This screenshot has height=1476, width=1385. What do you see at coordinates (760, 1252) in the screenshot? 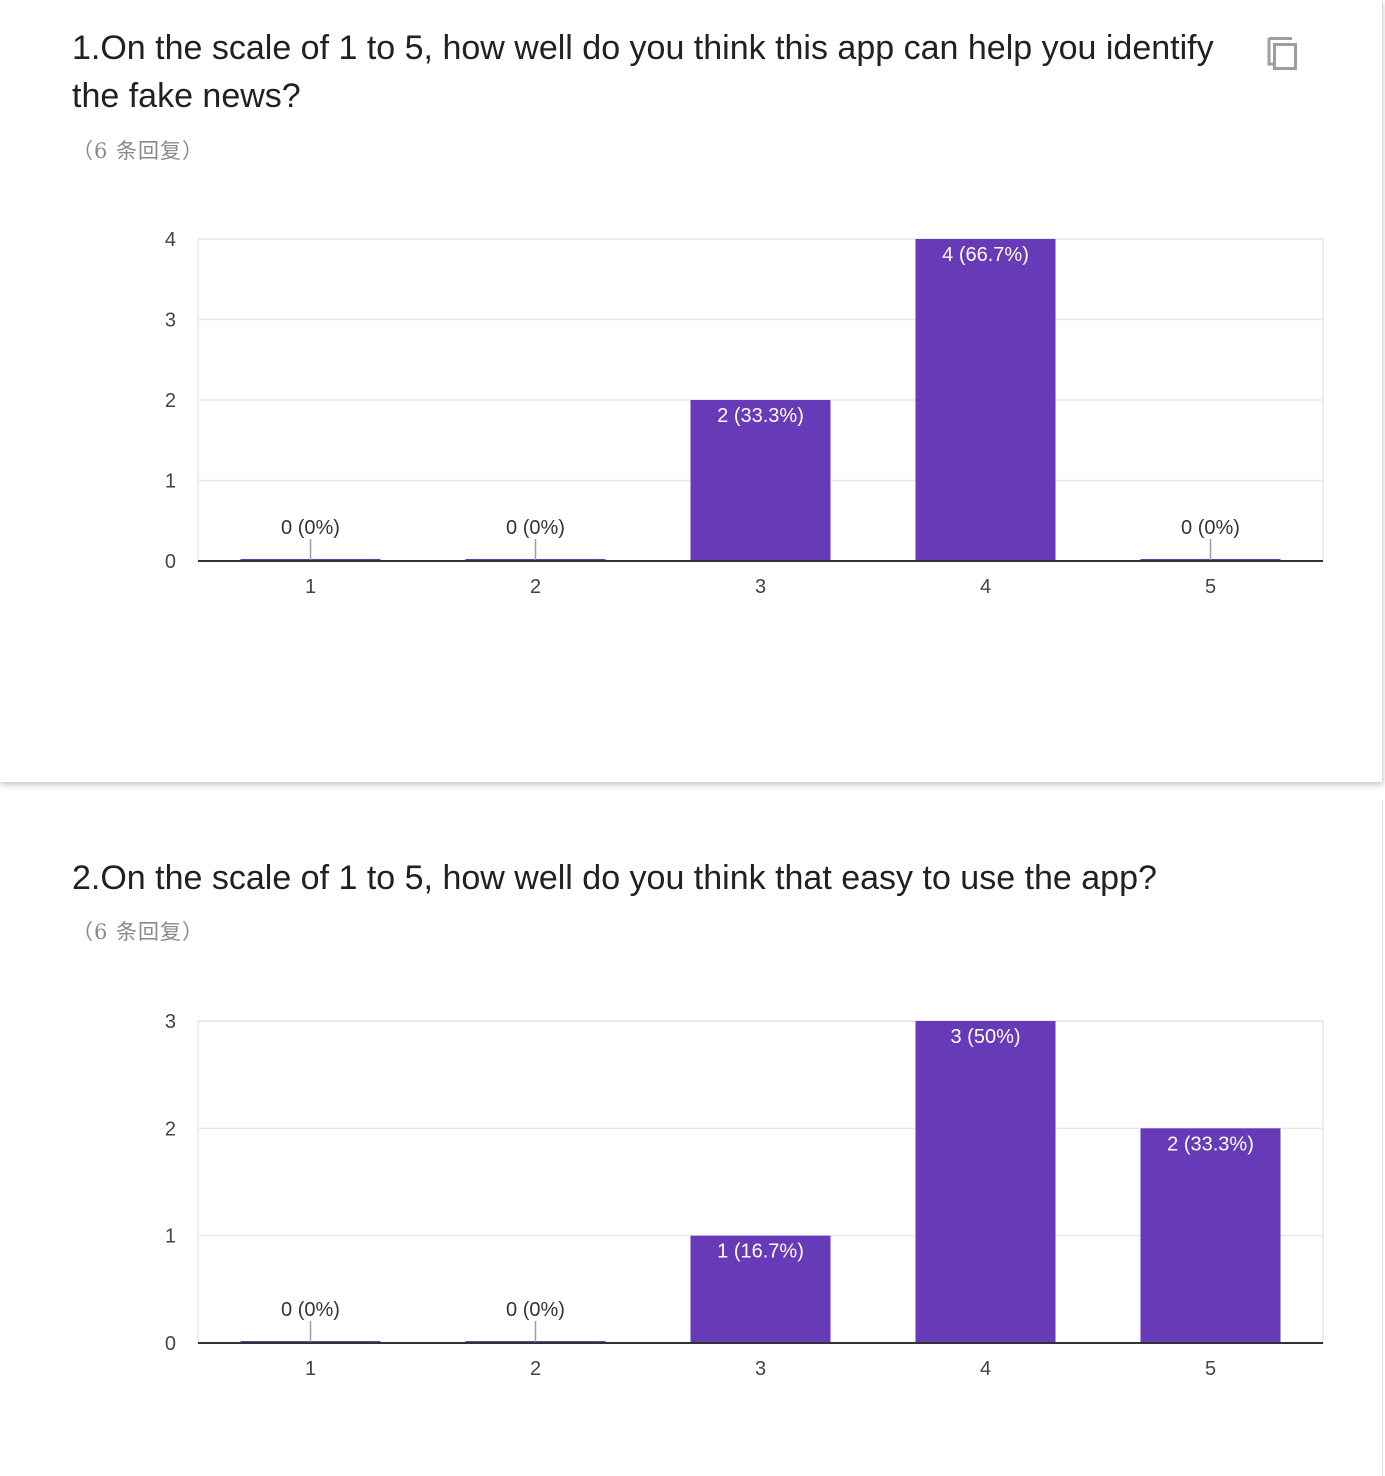
I see `bar-data-label: 1 (16.7%)` at bounding box center [760, 1252].